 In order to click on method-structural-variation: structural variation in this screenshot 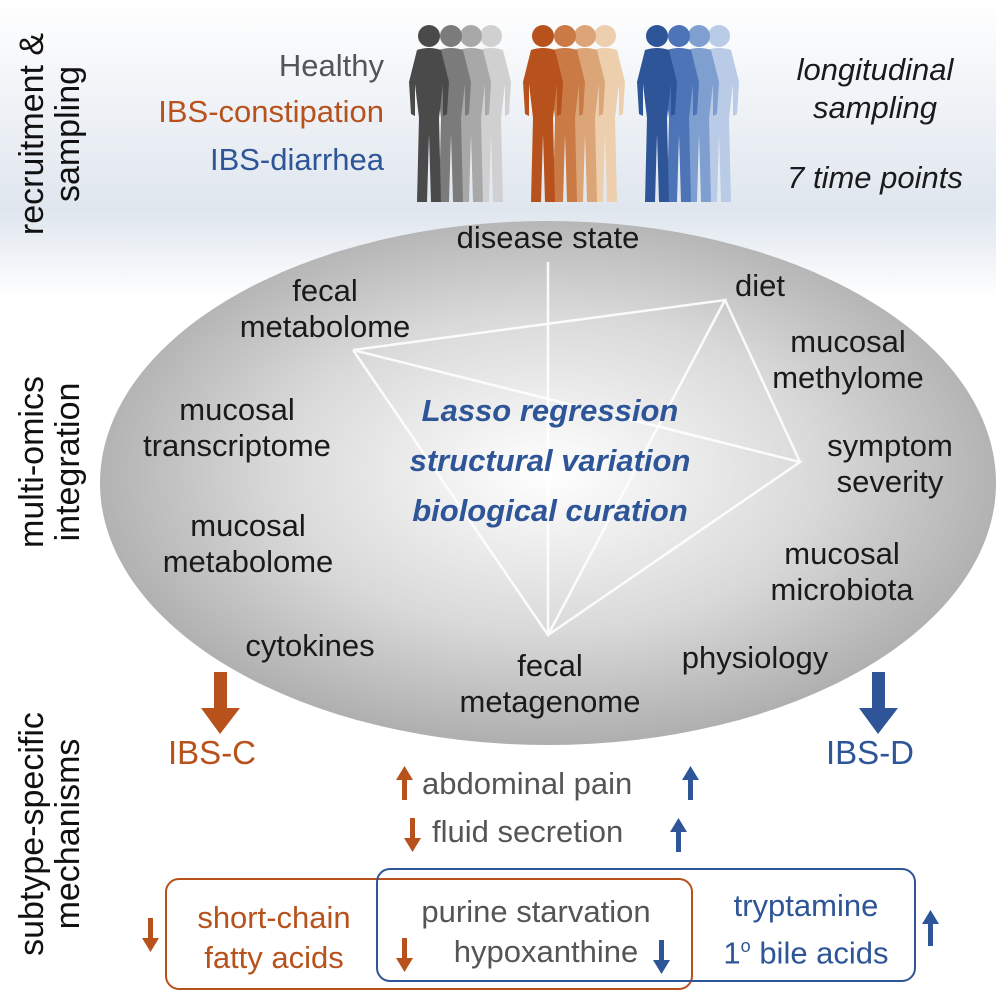, I will do `click(550, 460)`.